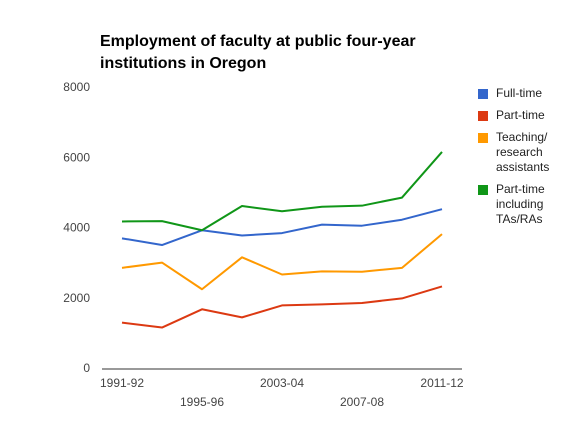  Describe the element at coordinates (122, 383) in the screenshot. I see `x-tick-label: 1991-92` at that location.